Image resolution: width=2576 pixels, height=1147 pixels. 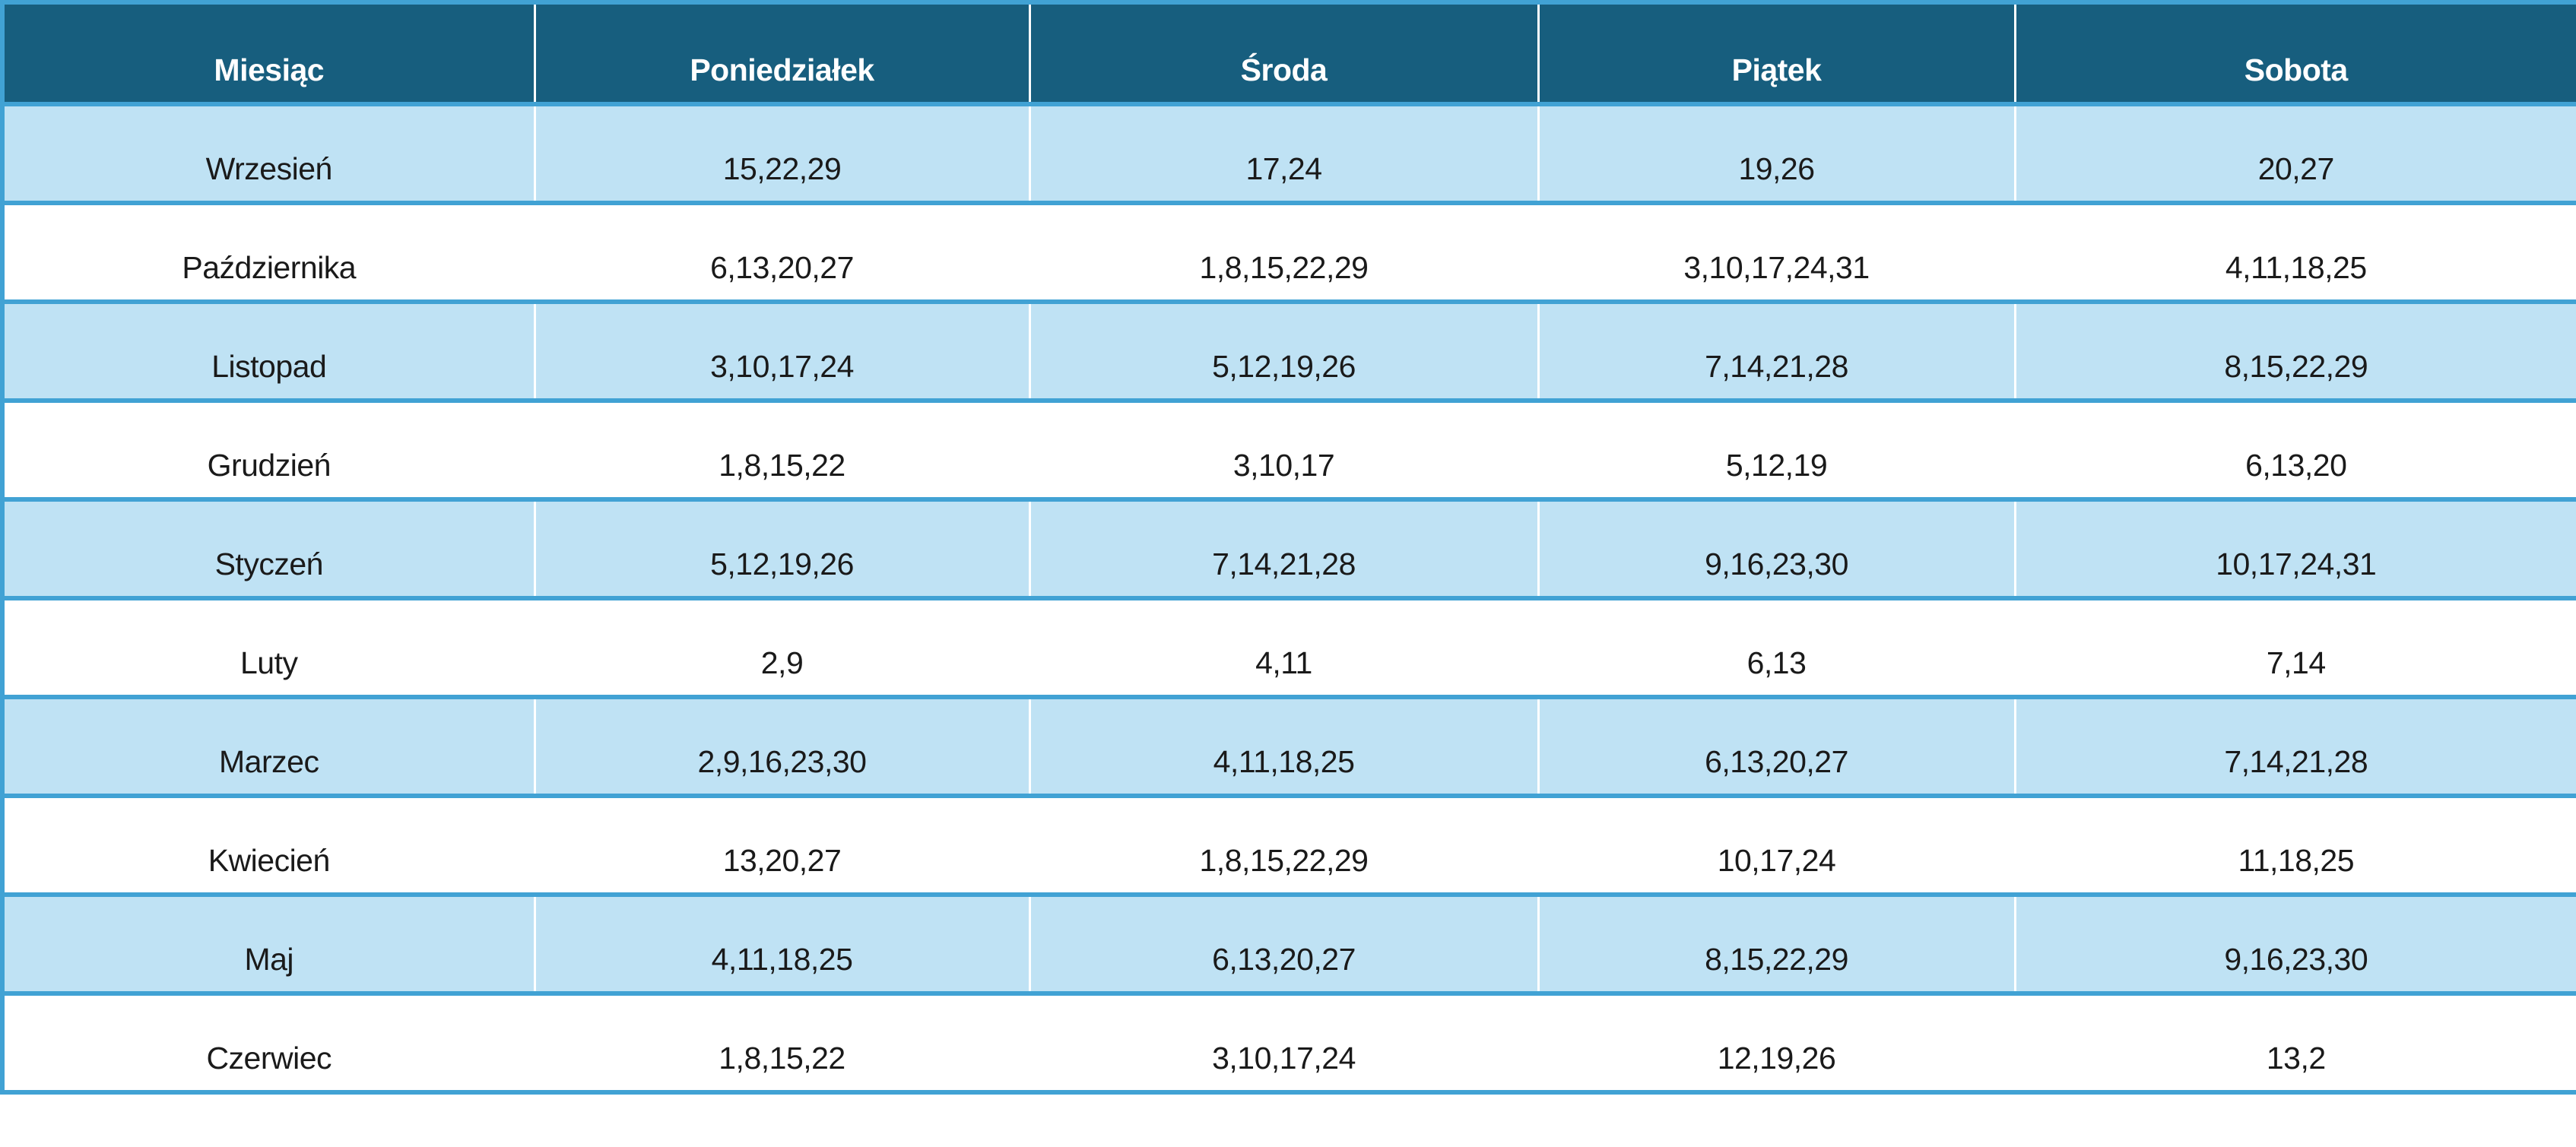 What do you see at coordinates (269, 846) in the screenshot?
I see `month-cell: Kwiecień` at bounding box center [269, 846].